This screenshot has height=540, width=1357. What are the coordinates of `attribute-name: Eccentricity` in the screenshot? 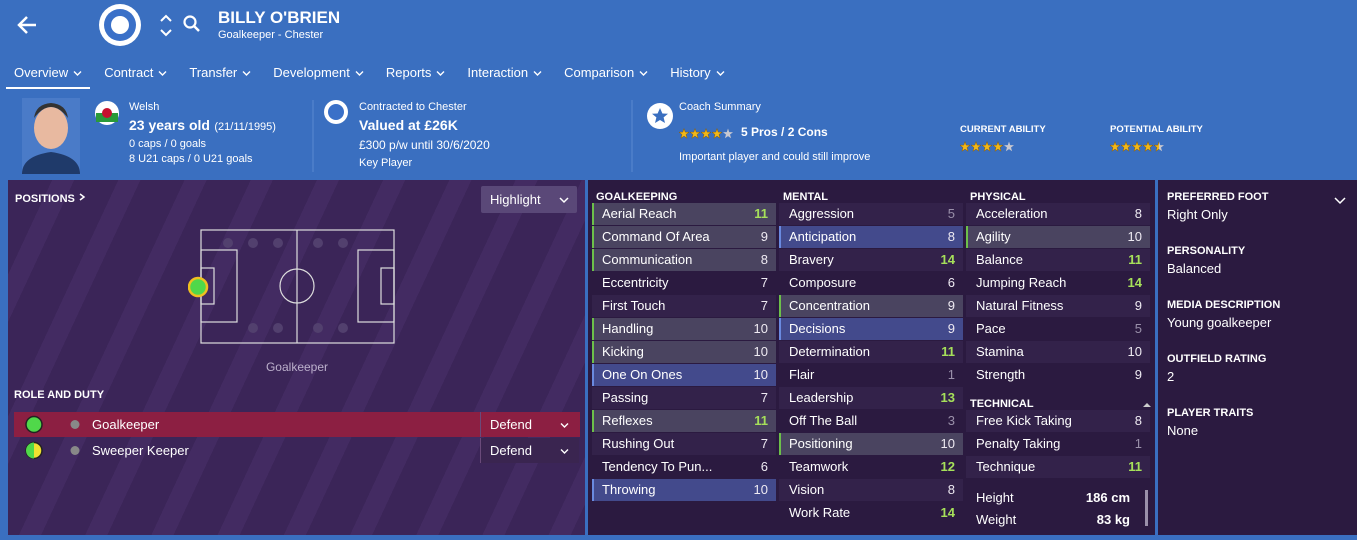 It's located at (635, 282).